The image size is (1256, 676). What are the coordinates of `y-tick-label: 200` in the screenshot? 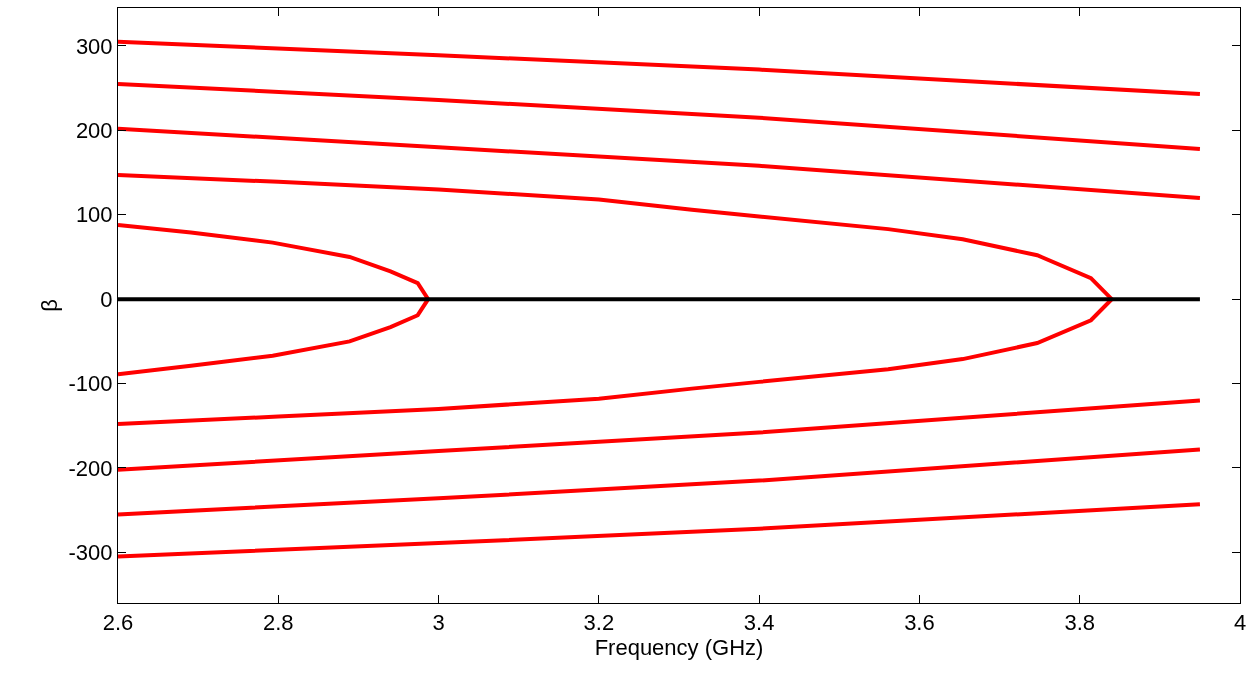 It's located at (94, 131).